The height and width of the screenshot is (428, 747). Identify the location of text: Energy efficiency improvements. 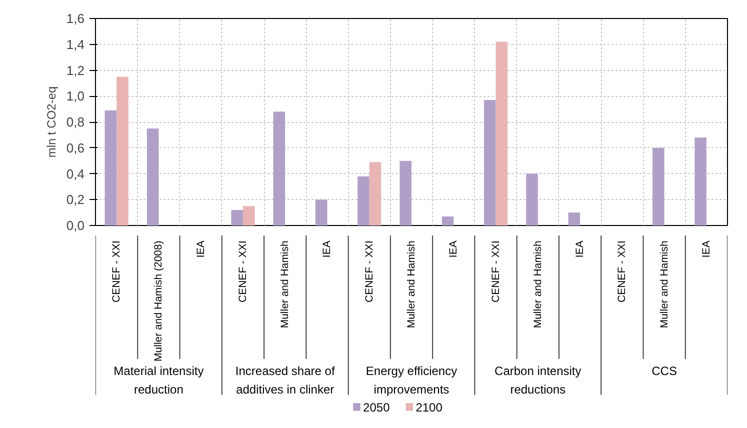
(412, 380).